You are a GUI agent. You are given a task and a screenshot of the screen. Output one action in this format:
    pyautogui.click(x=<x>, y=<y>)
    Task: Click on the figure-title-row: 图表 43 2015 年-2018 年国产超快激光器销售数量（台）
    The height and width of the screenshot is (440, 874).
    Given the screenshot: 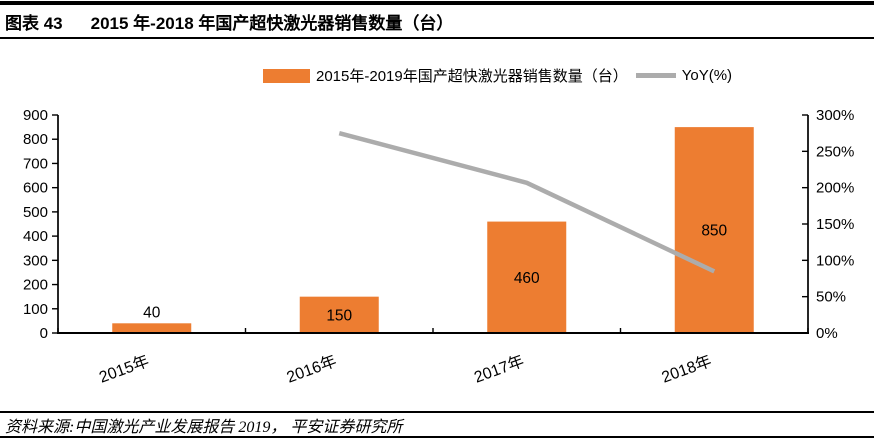 What is the action you would take?
    pyautogui.click(x=229, y=21)
    